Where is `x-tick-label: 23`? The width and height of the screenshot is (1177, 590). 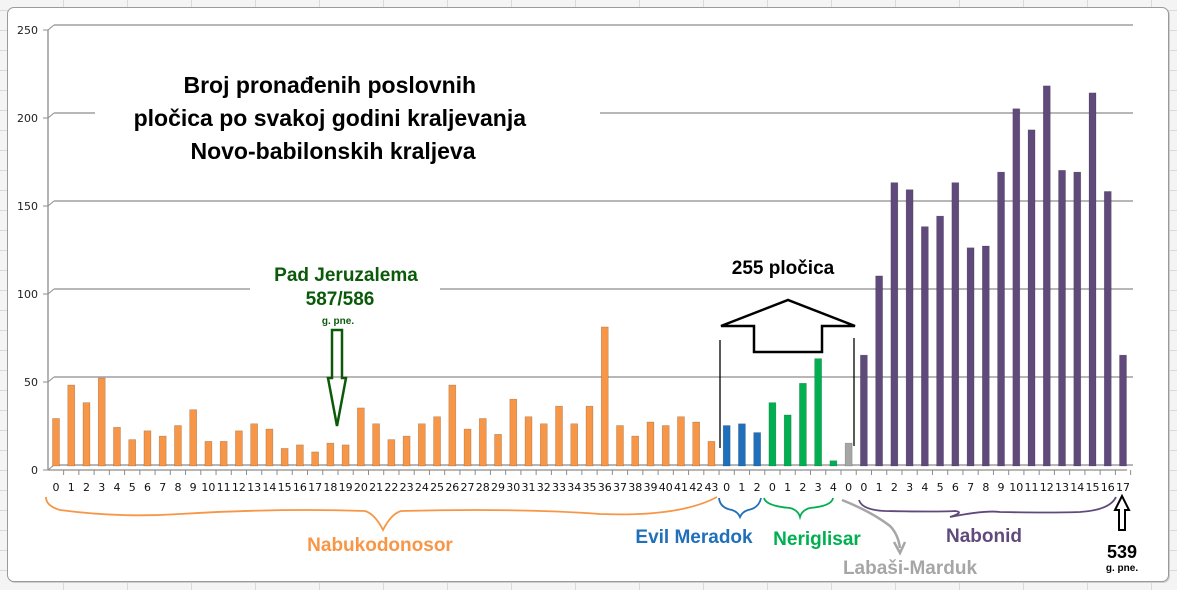
x-tick-label: 23 is located at coordinates (407, 487).